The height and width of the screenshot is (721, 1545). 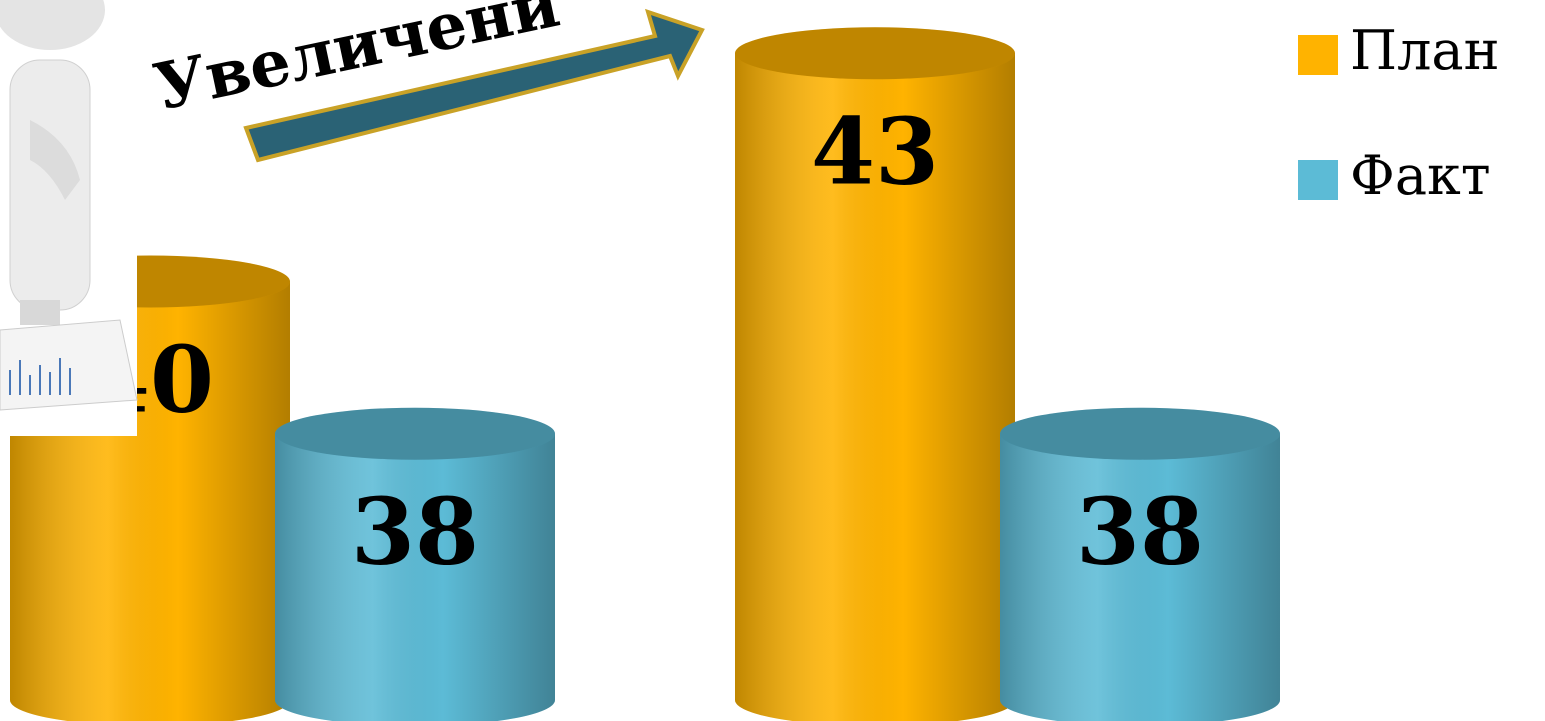 I want to click on legend: План Факт, so click(x=1399, y=113).